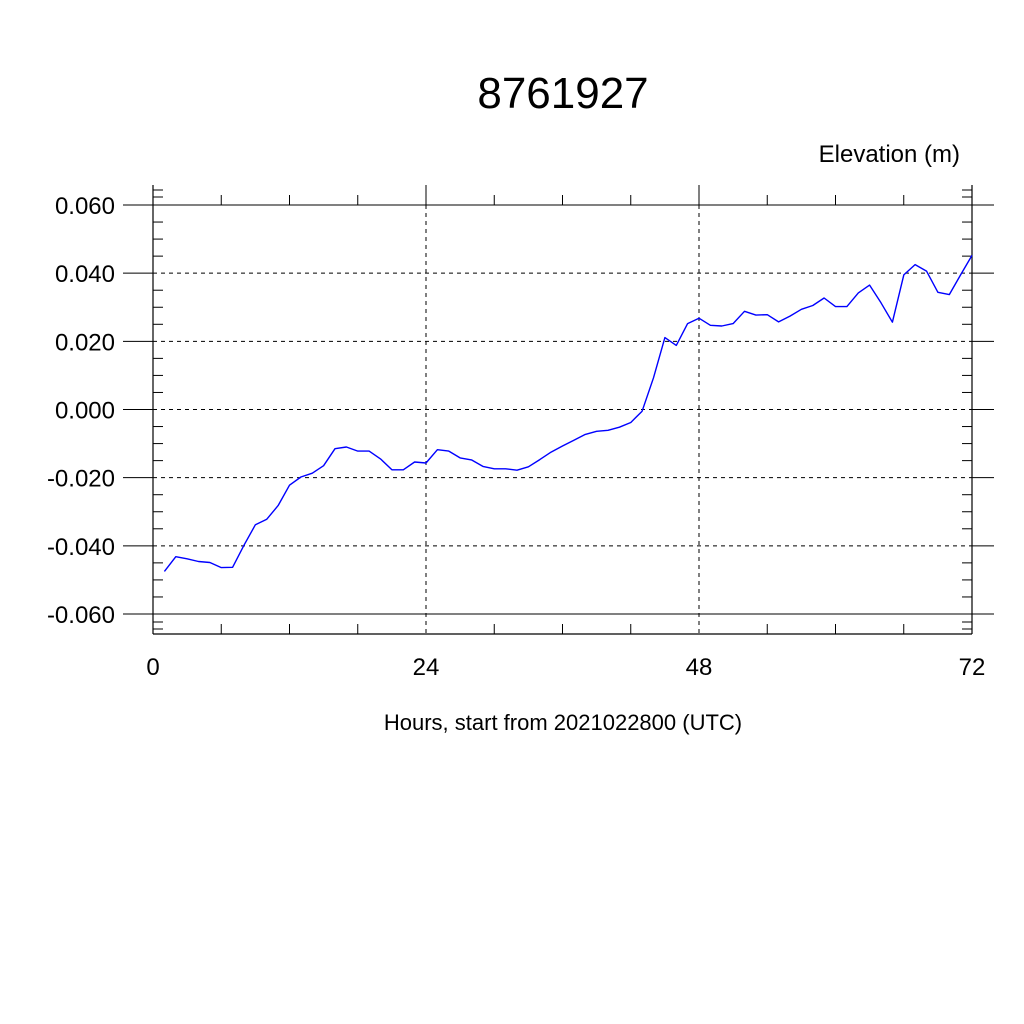  Describe the element at coordinates (152, 667) in the screenshot. I see `x-tick-label: 0` at that location.